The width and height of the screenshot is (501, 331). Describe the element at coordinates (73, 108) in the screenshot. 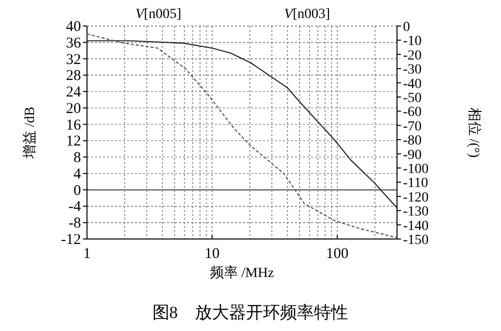

I see `y-tick-label: 20` at that location.